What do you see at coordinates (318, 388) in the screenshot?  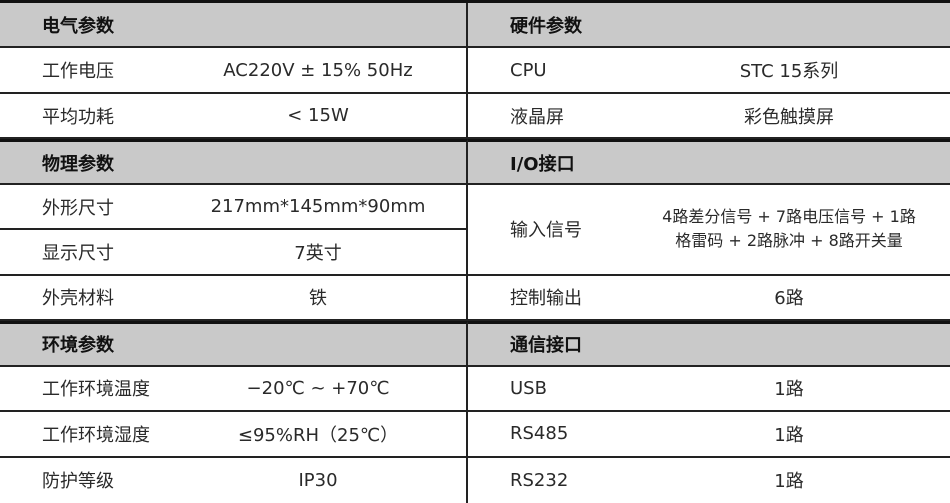 I see `row-value: −20℃ ~ +70℃` at bounding box center [318, 388].